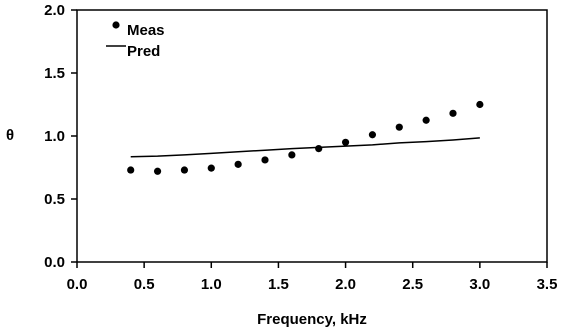 This screenshot has height=333, width=572. I want to click on legend: Meas Pred, so click(135, 40).